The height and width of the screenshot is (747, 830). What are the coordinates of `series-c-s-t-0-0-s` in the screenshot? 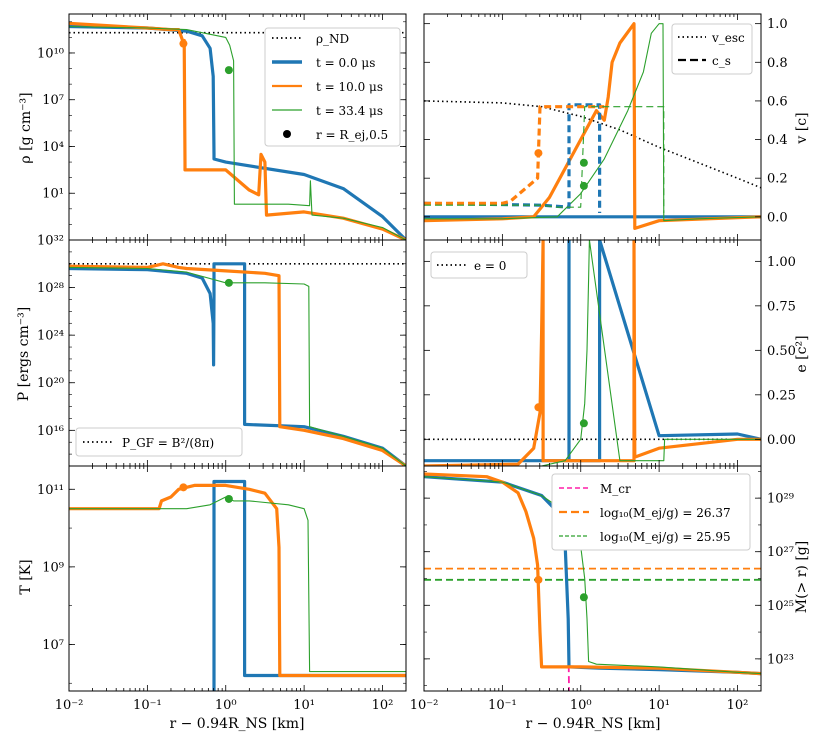 It's located at (513, 158).